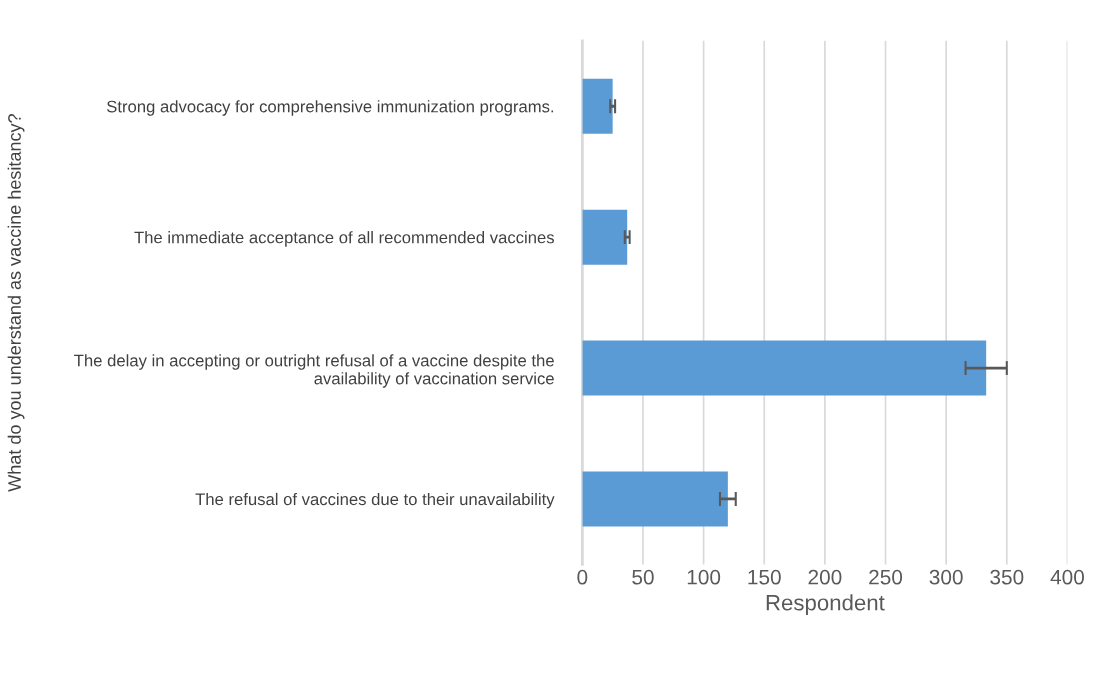  I want to click on y-axis-title: What do you understand as vaccine hesitancy?, so click(16, 303).